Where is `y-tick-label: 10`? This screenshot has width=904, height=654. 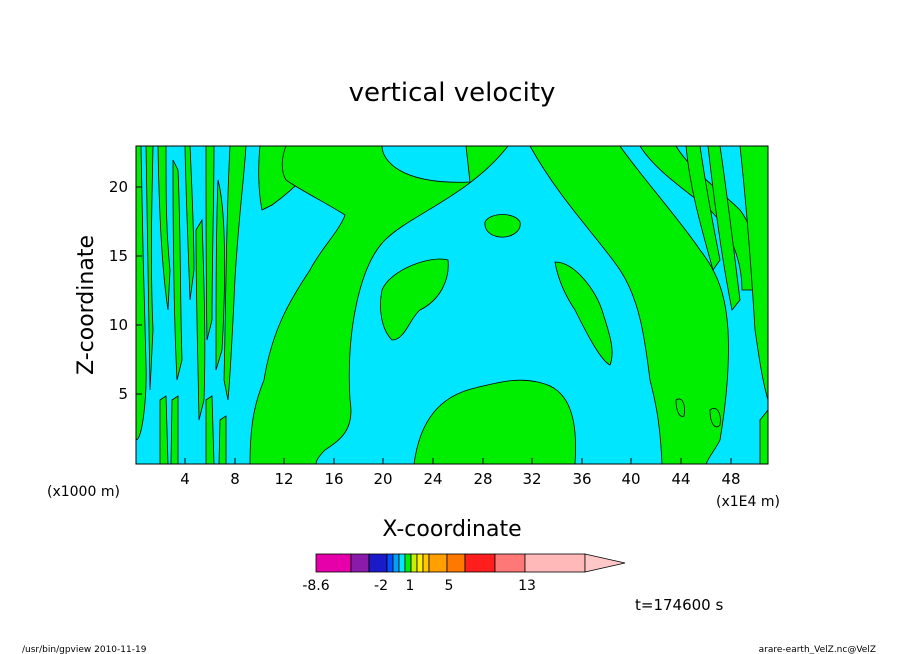
y-tick-label: 10 is located at coordinates (118, 325).